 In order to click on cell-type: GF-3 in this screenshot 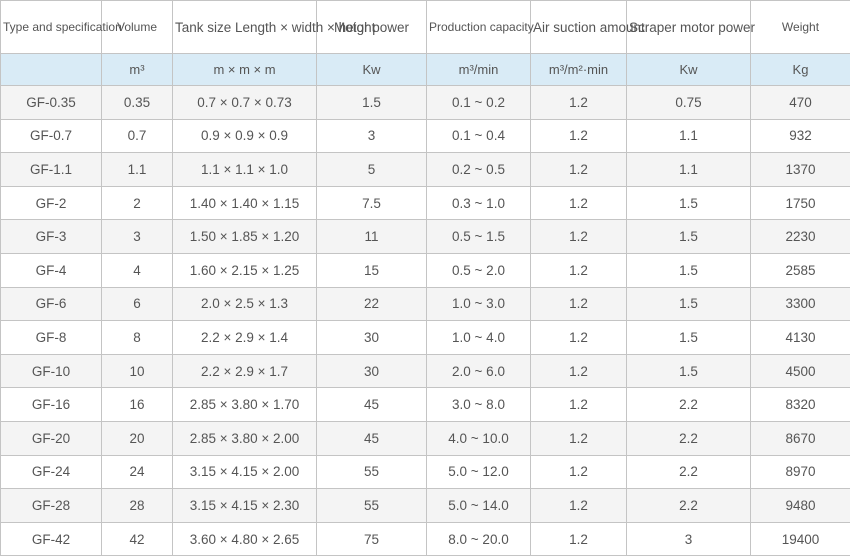, I will do `click(51, 236)`.